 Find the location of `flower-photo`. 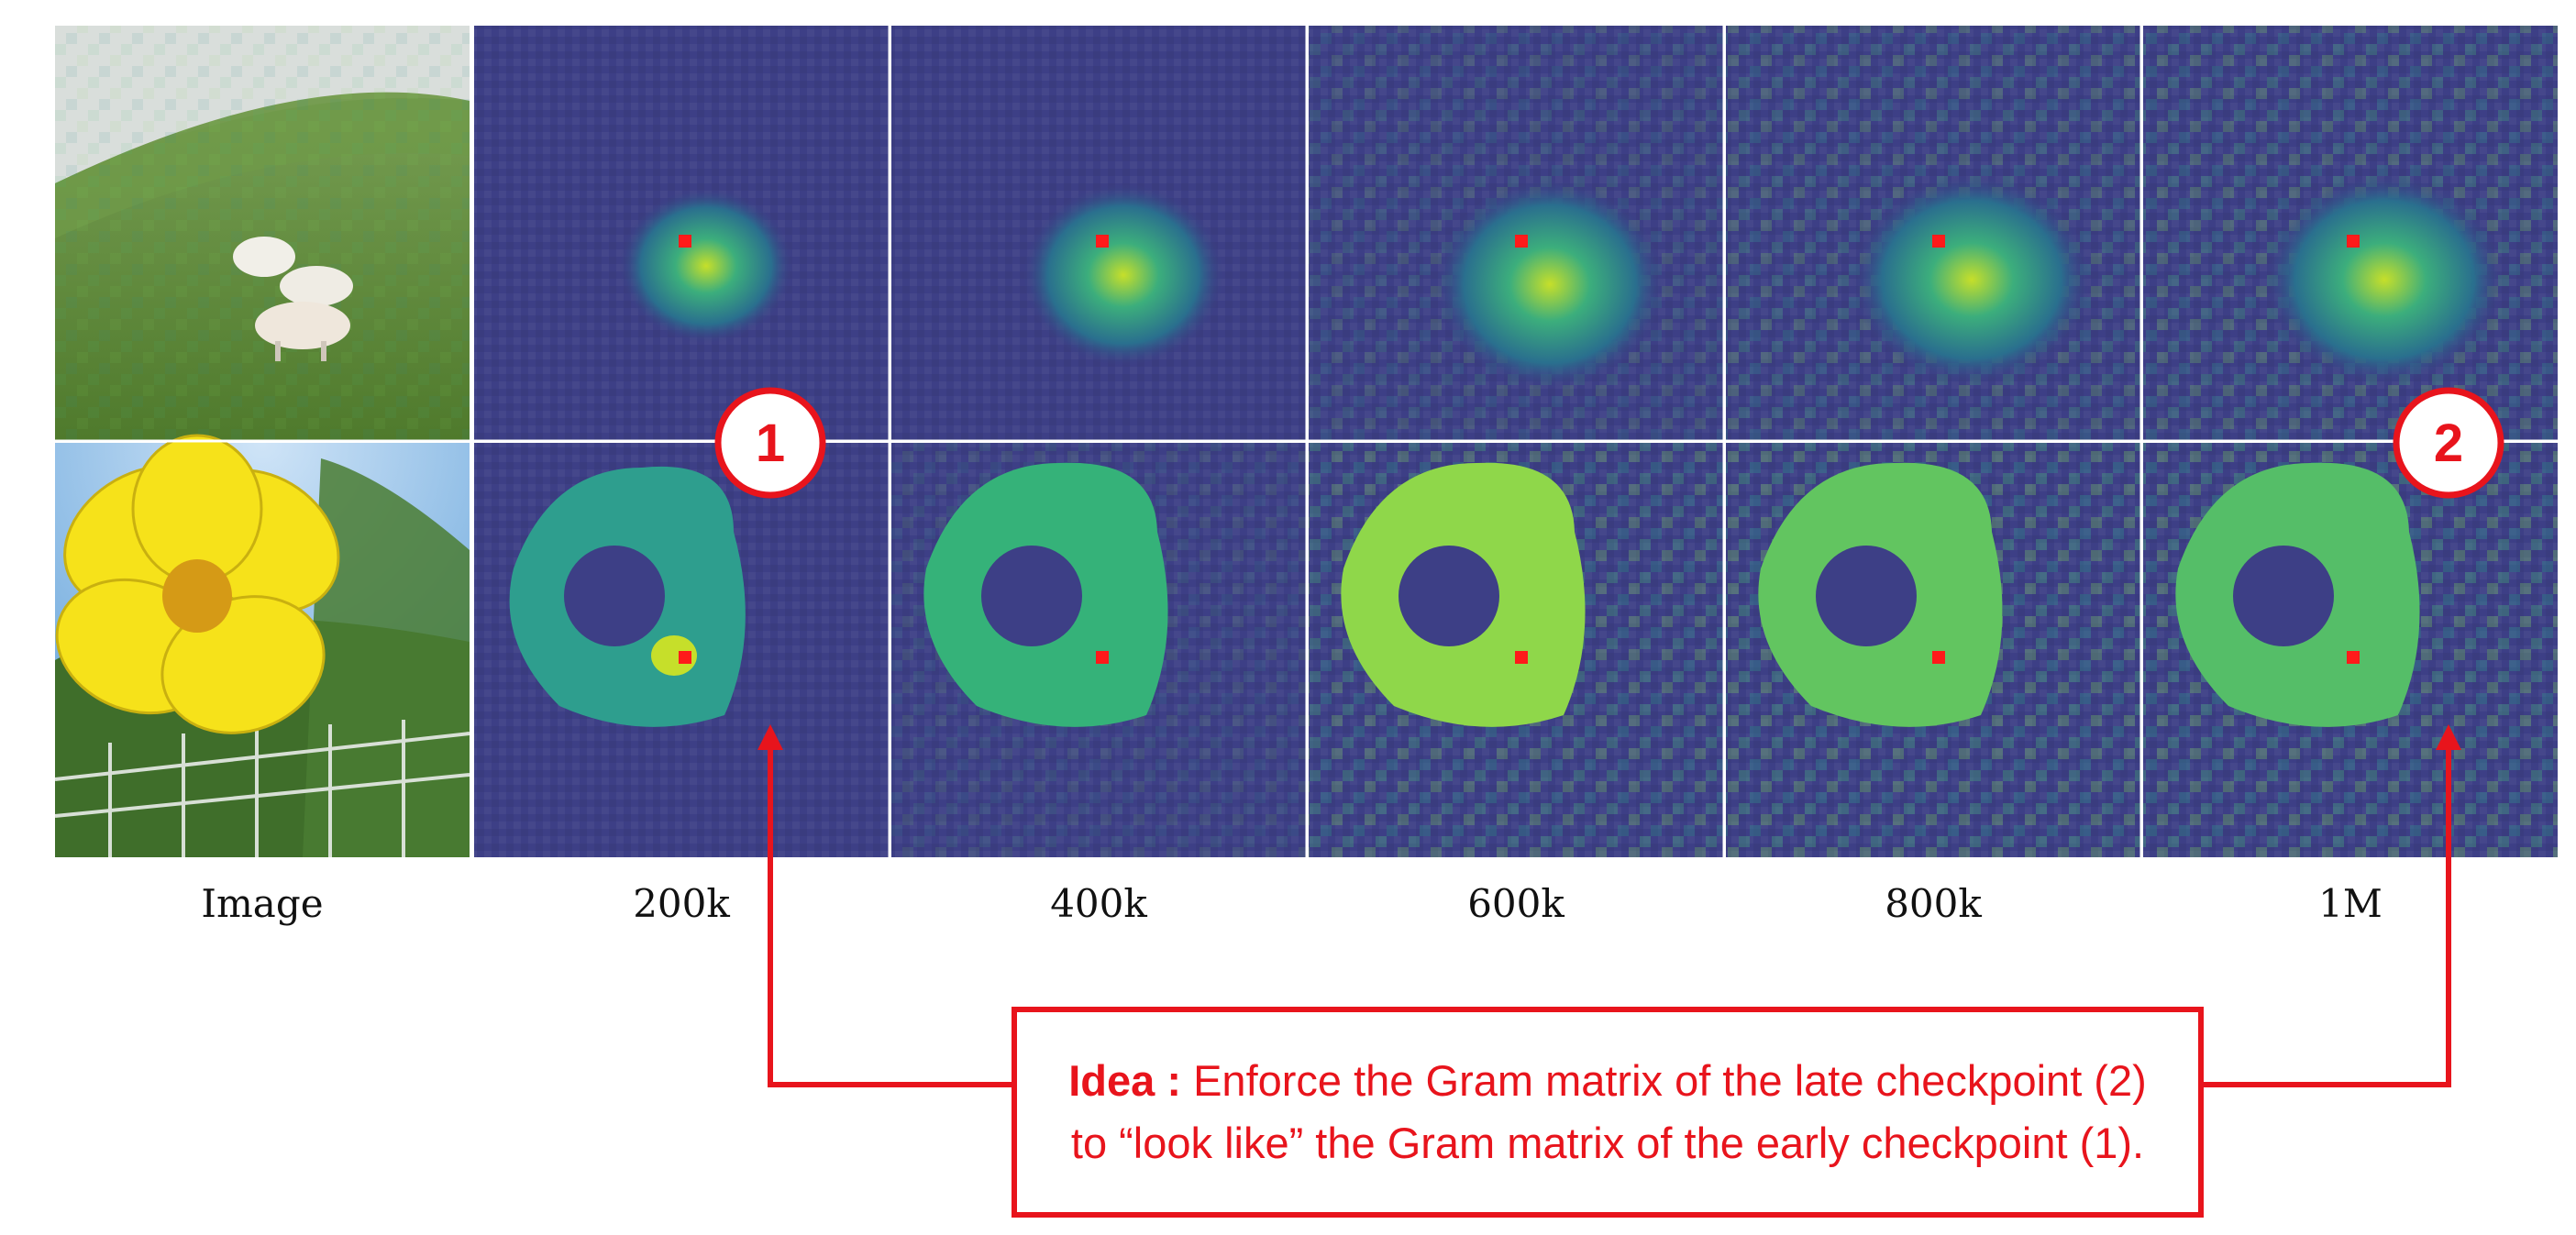

flower-photo is located at coordinates (262, 645).